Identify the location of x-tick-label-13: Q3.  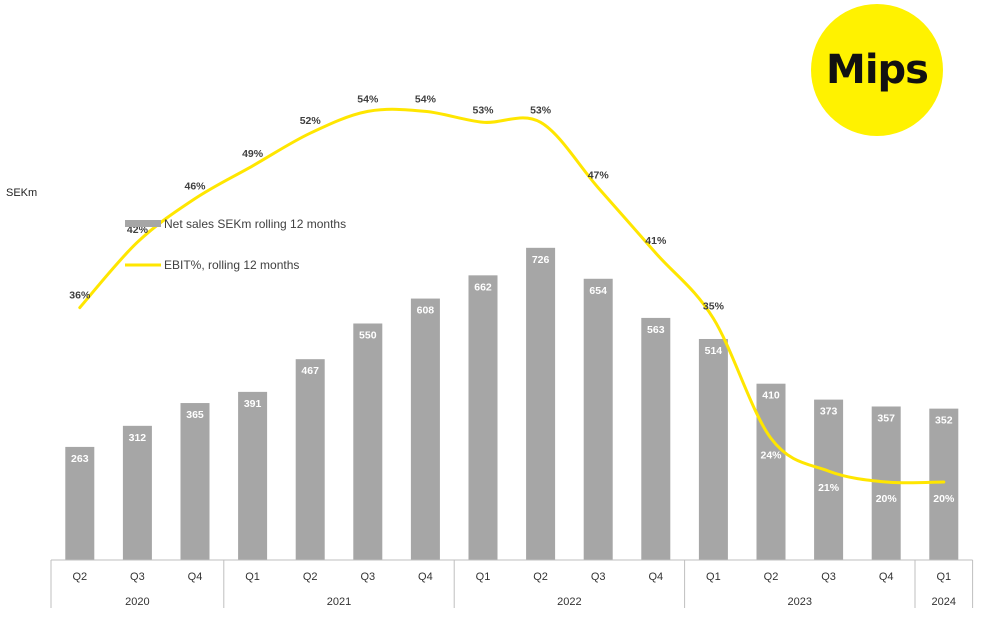
(828, 577).